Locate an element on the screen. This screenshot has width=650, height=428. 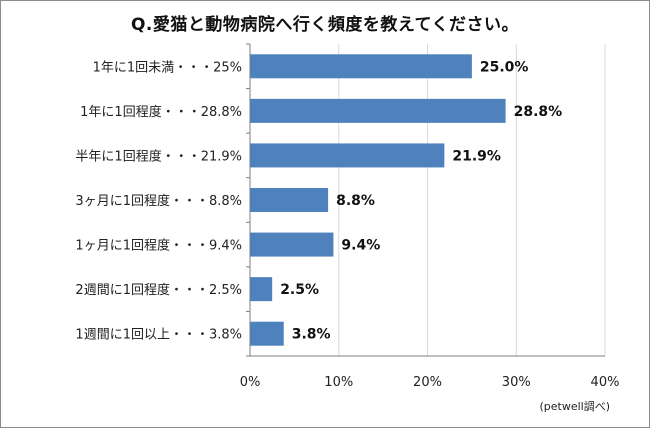
category-label: 2週間に1回程度・・・2.5% is located at coordinates (158, 290).